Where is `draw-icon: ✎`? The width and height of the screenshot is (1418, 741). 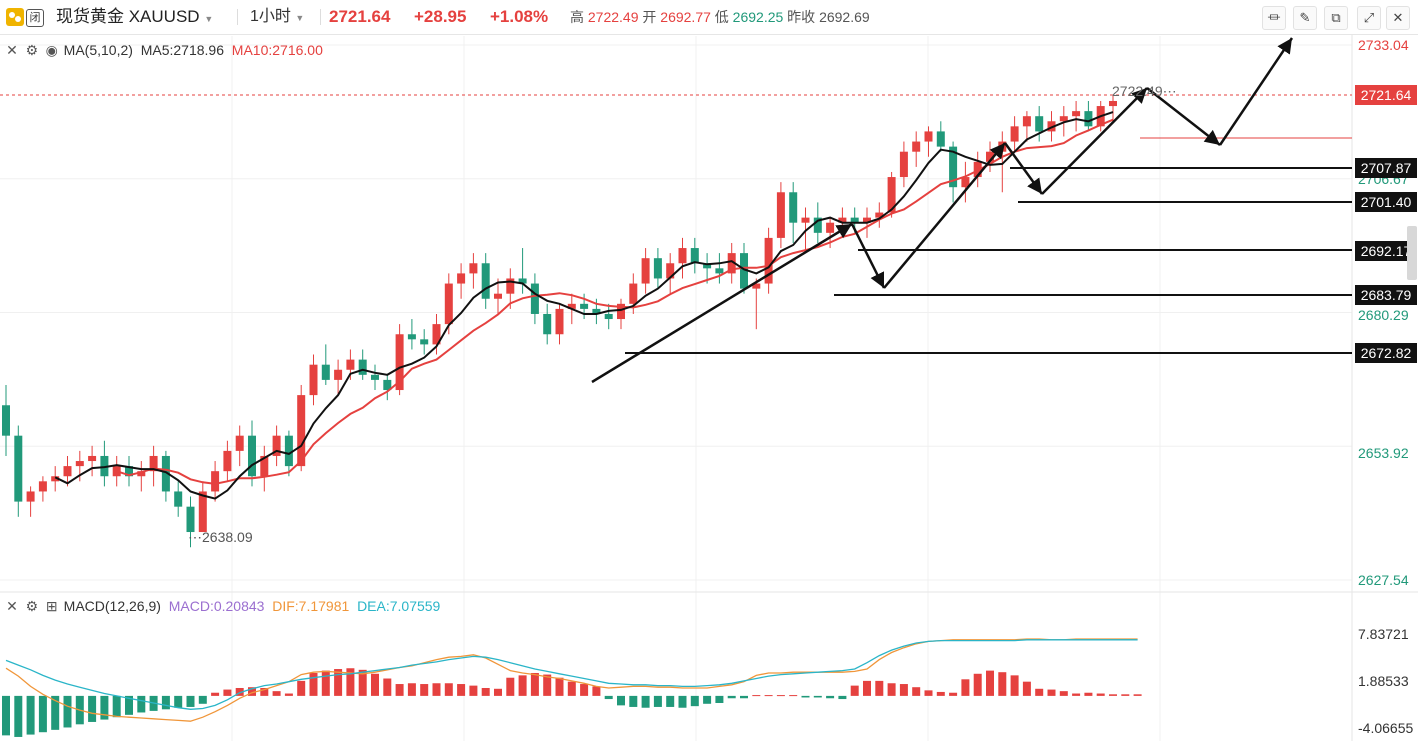 draw-icon: ✎ is located at coordinates (1305, 18).